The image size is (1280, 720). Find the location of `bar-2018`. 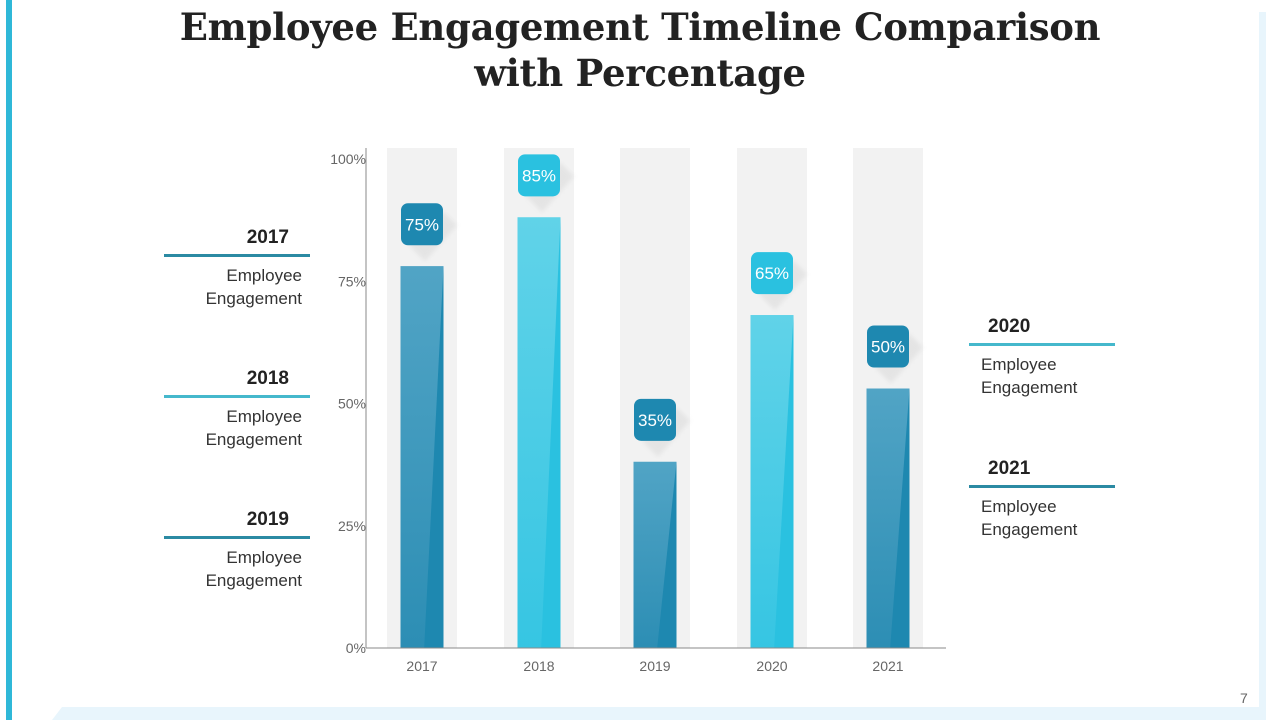

bar-2018 is located at coordinates (539, 432).